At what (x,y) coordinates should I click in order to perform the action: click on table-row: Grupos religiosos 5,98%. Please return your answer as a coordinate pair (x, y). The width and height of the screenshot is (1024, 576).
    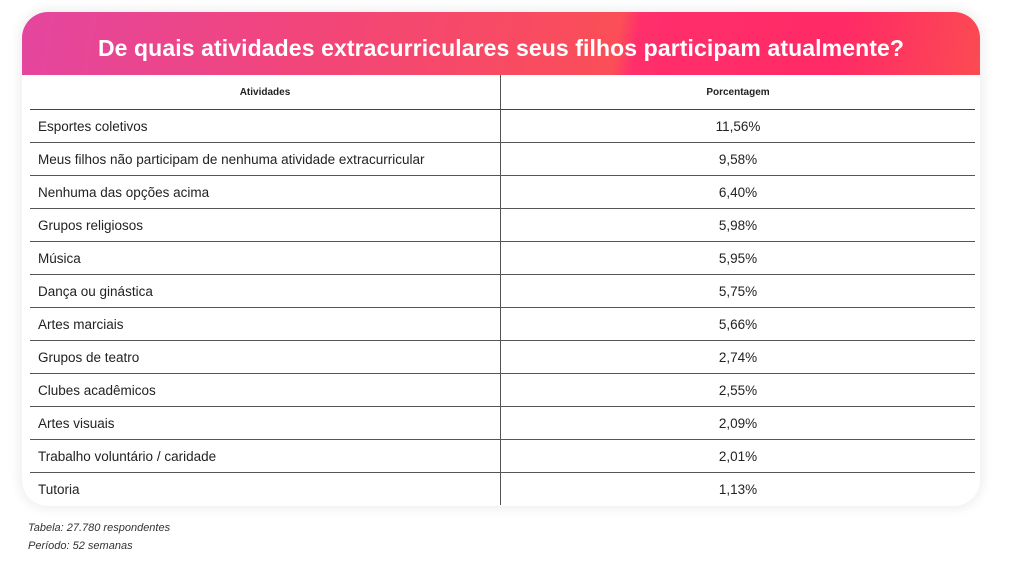
    Looking at the image, I should click on (502, 225).